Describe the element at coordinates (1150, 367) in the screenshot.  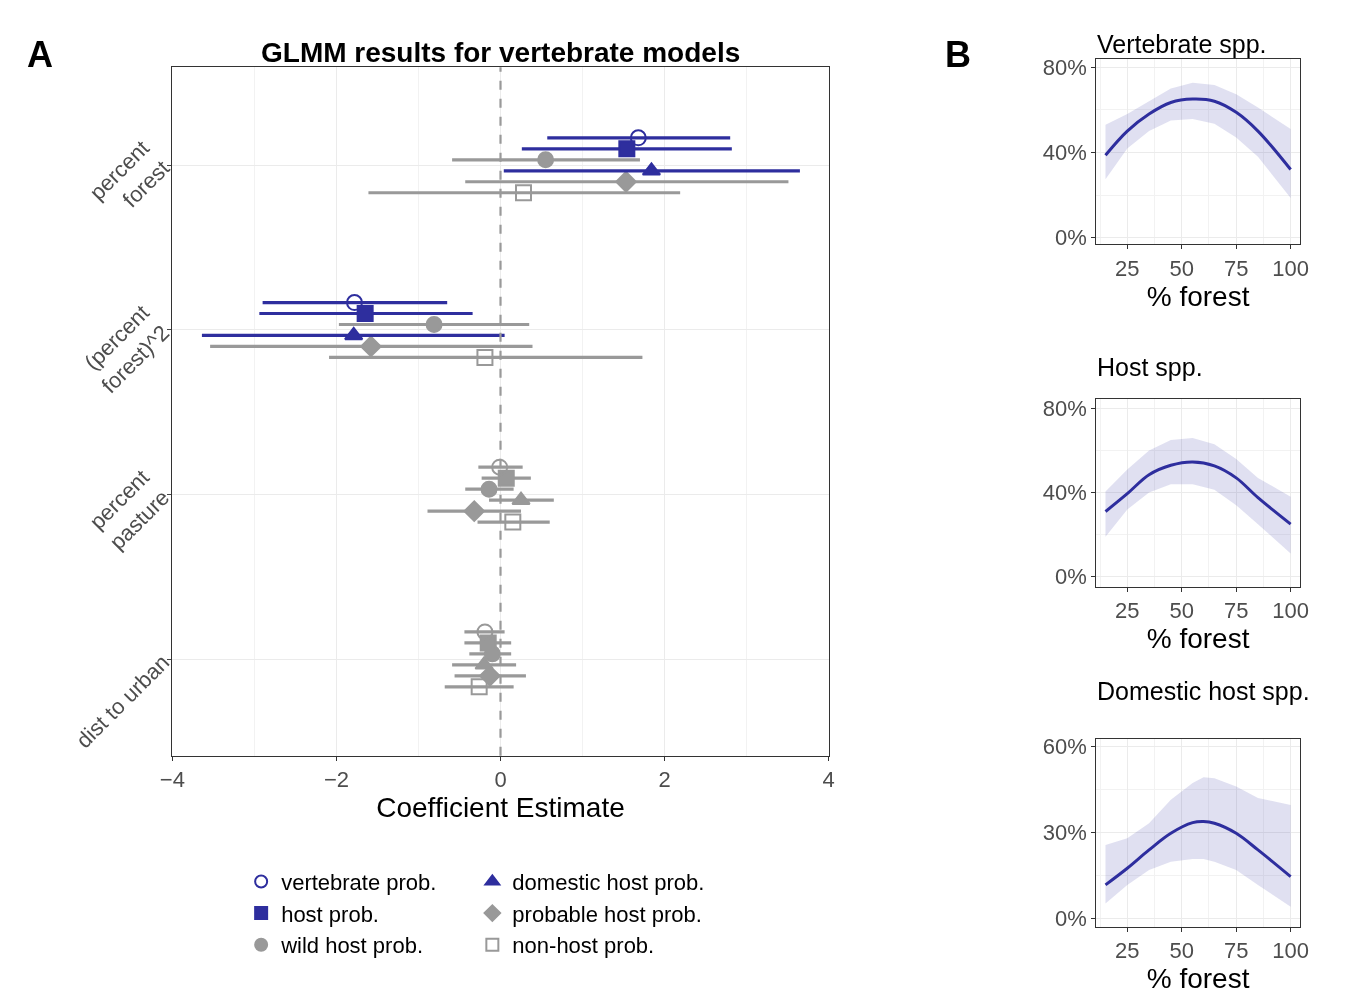
I see `chart-title: Host spp.` at that location.